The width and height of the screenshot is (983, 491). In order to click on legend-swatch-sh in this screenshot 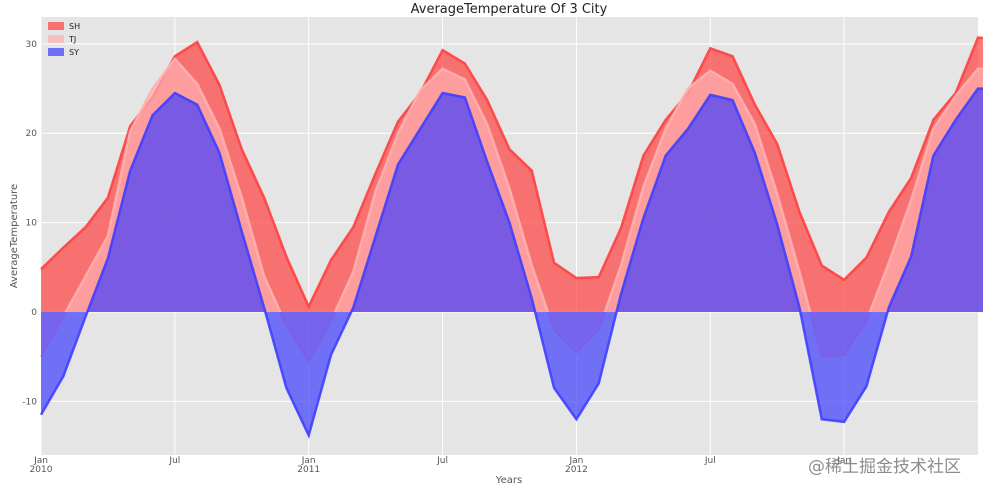, I will do `click(56, 26)`.